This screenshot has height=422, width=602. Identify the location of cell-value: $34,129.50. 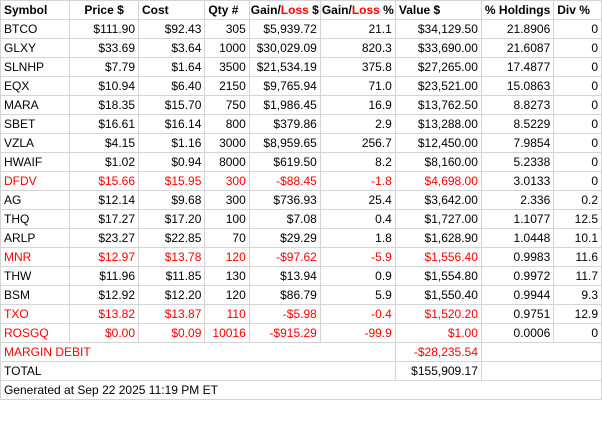
(438, 29).